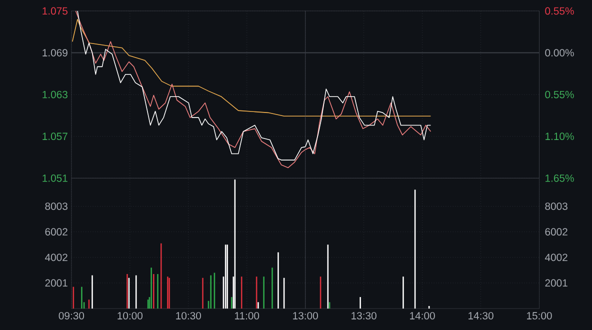 Image resolution: width=592 pixels, height=330 pixels. Describe the element at coordinates (55, 178) in the screenshot. I see `y-tick-label: 1.051` at that location.